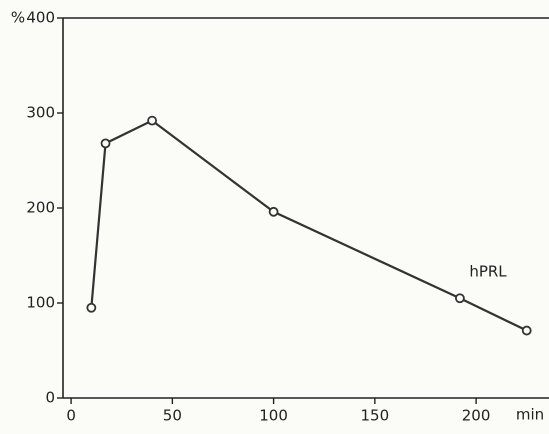 The width and height of the screenshot is (549, 434). Describe the element at coordinates (50, 398) in the screenshot. I see `y-tick-label: 0` at that location.